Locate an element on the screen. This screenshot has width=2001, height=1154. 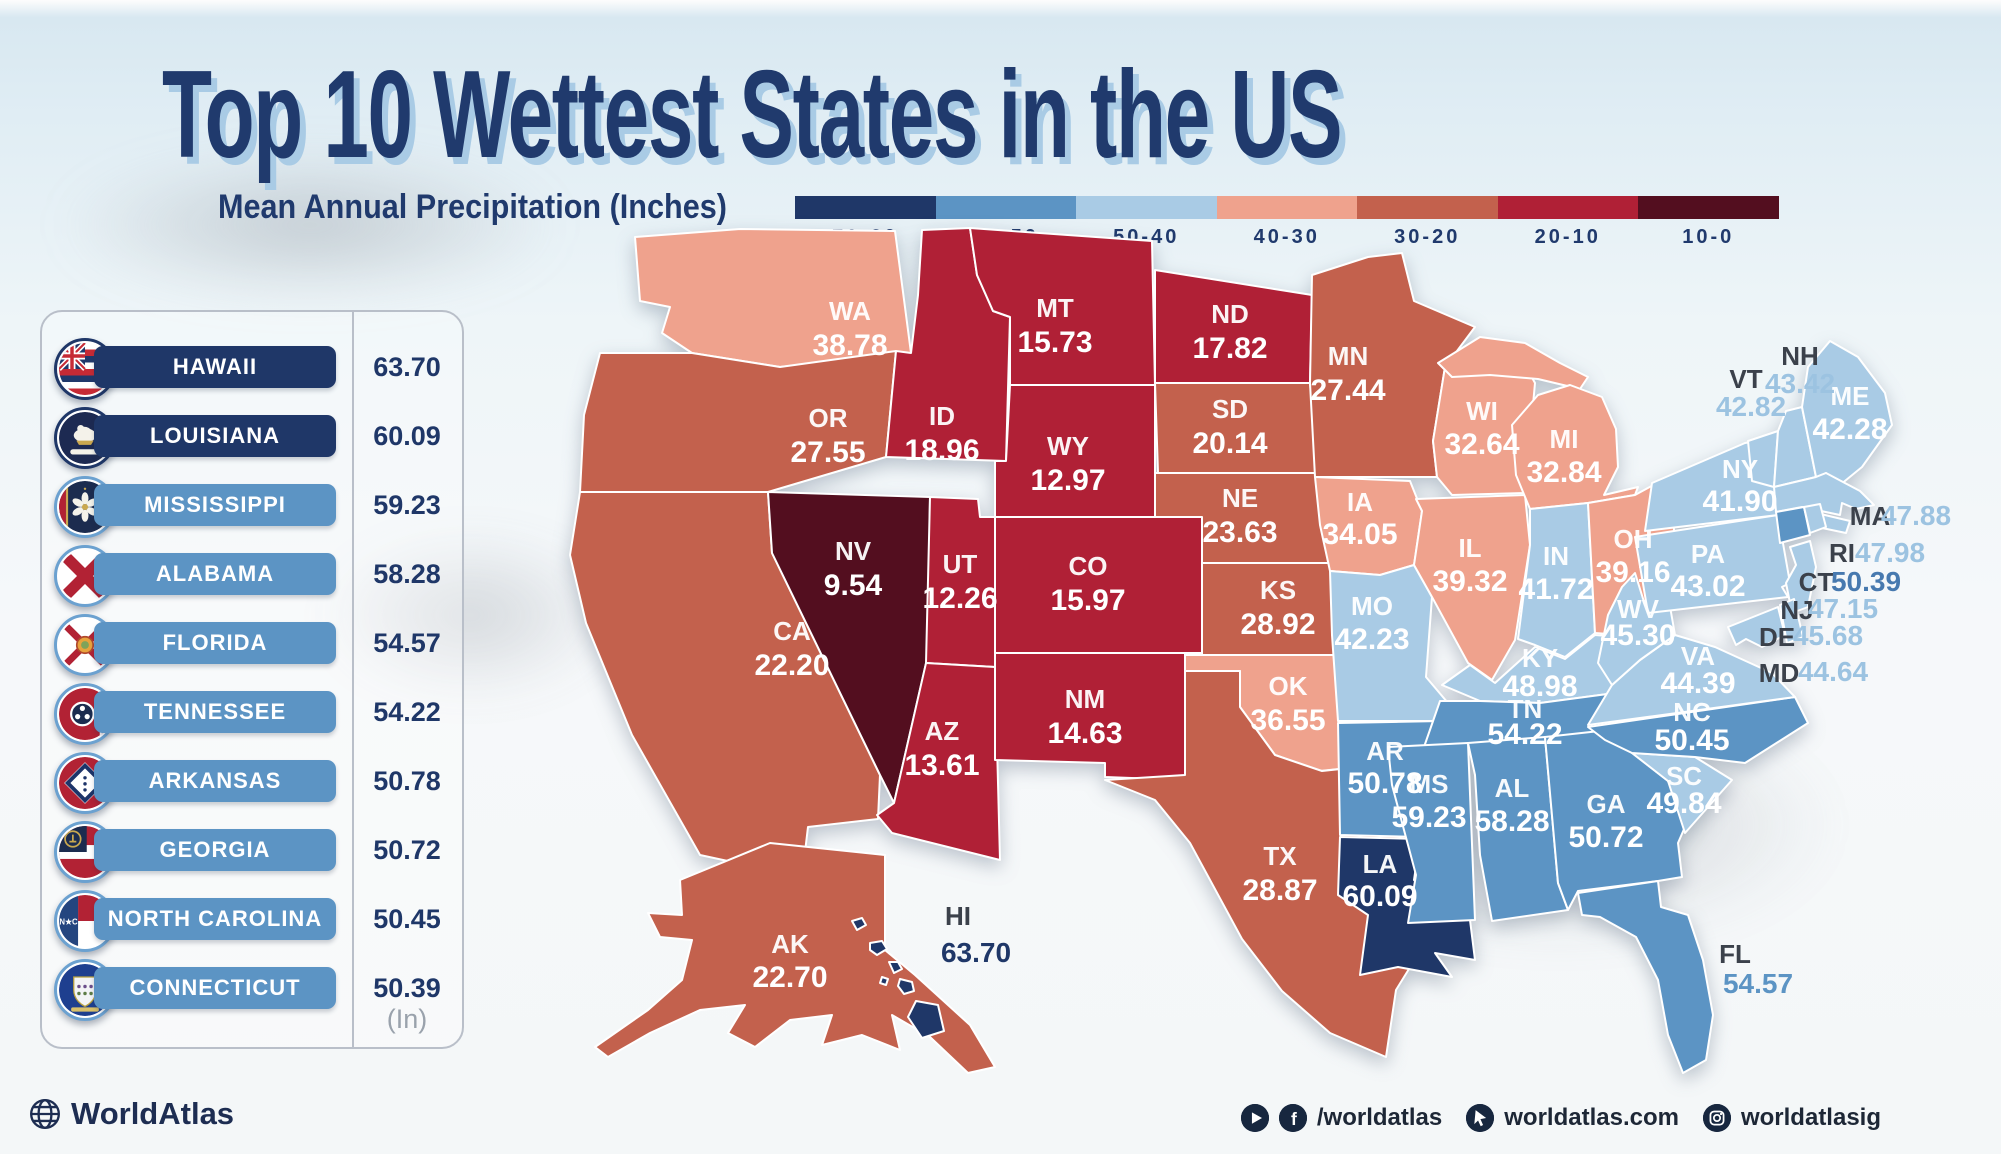
rank-state-name: ARKANSAS is located at coordinates (215, 780).